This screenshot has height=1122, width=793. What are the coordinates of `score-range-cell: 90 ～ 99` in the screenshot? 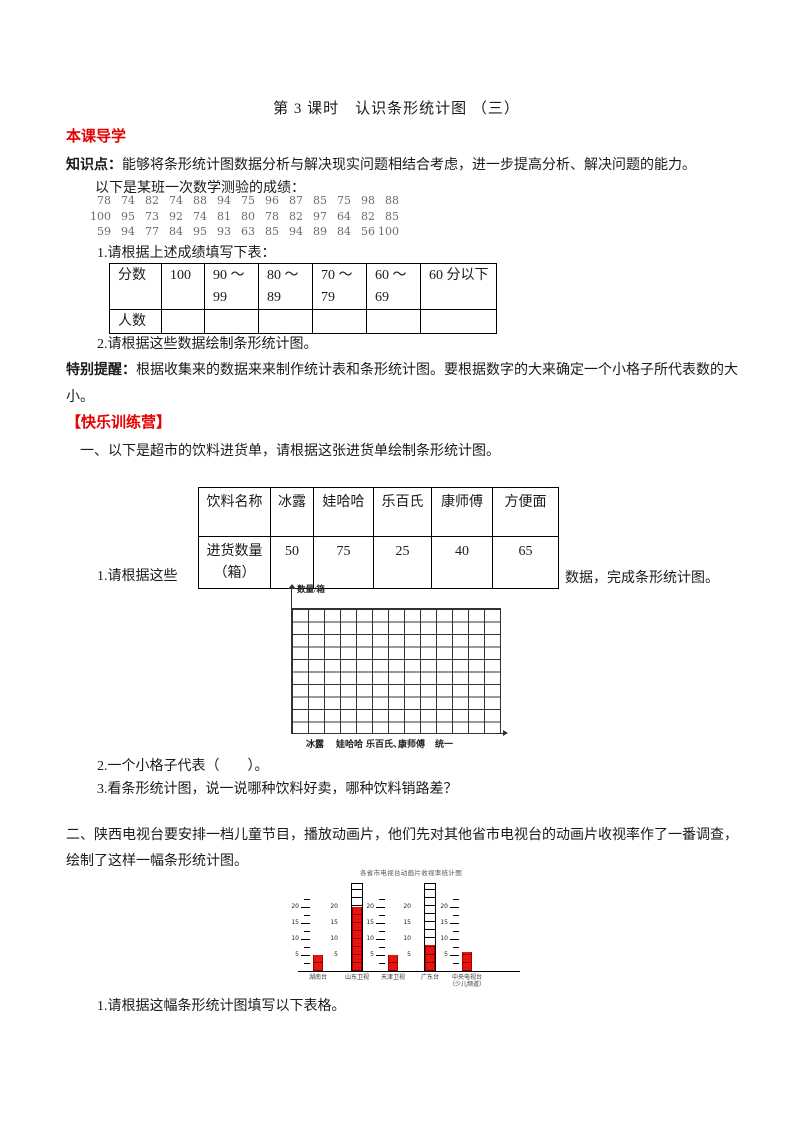 It's located at (231, 286).